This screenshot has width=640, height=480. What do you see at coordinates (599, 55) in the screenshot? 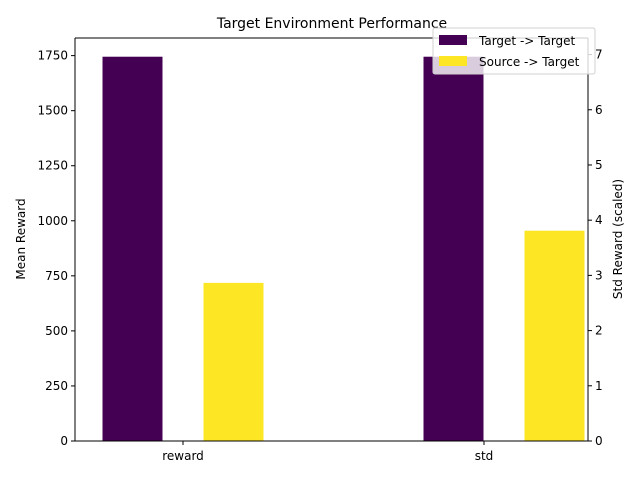
I see `y-right-tick-label: 7` at bounding box center [599, 55].